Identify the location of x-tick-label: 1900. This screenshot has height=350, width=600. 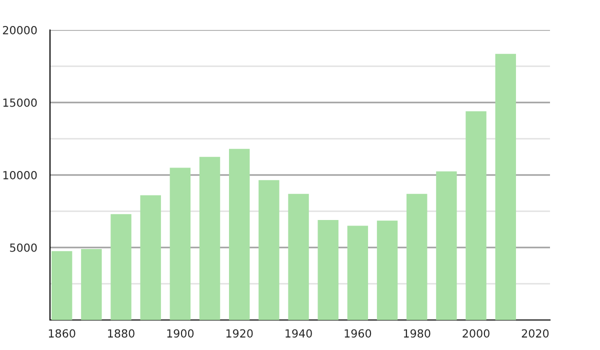
(180, 333).